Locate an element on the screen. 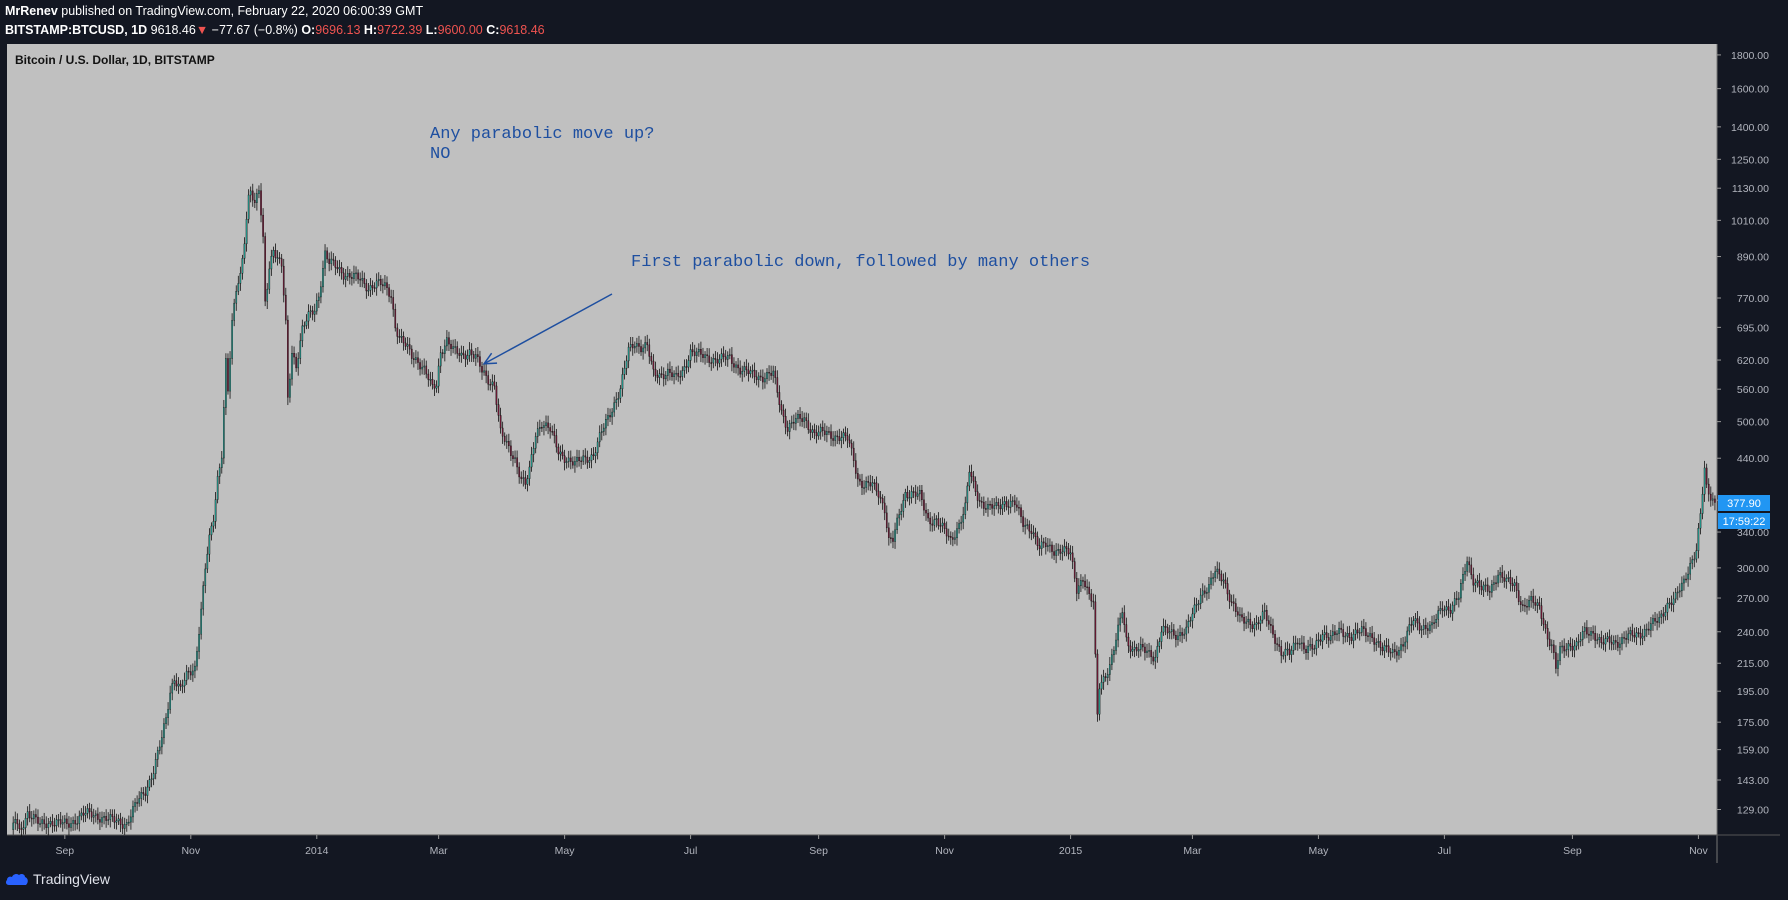  y-tick-label: 620.00 is located at coordinates (1753, 361).